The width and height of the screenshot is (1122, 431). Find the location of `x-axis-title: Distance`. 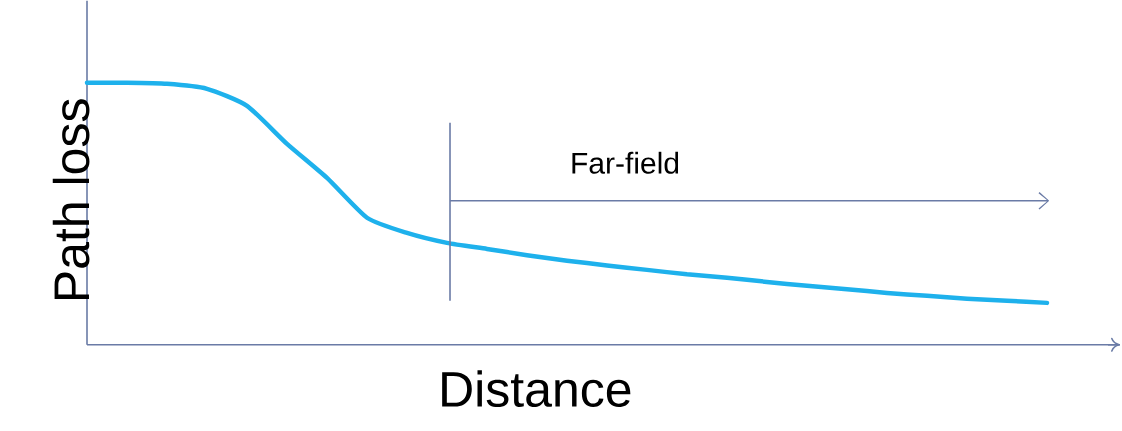

x-axis-title: Distance is located at coordinates (536, 389).